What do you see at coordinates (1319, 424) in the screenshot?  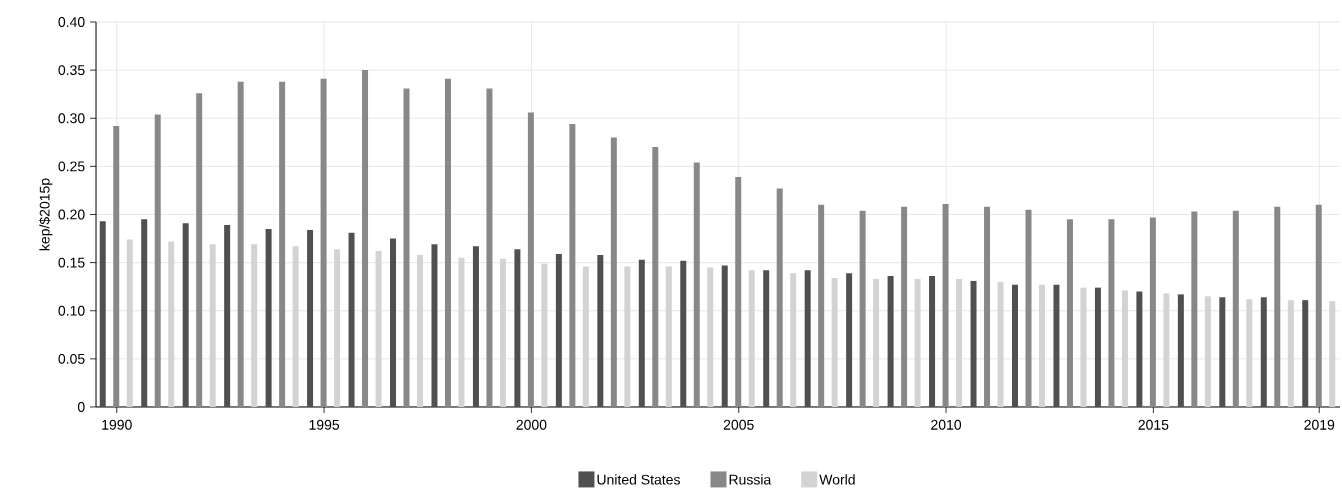 I see `x-tick-label: 2019` at bounding box center [1319, 424].